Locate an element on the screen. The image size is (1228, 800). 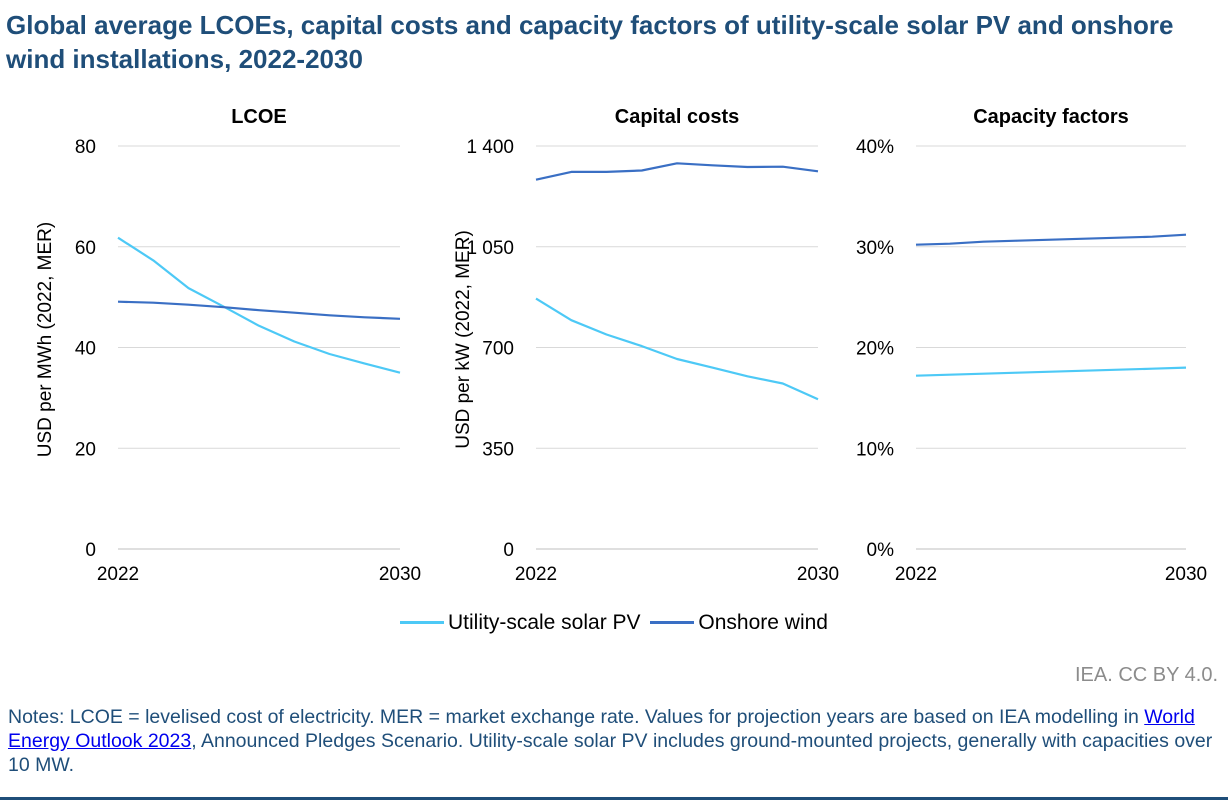
world-energy-outlook-link: World Energy Outlook 2023 is located at coordinates (601, 729).